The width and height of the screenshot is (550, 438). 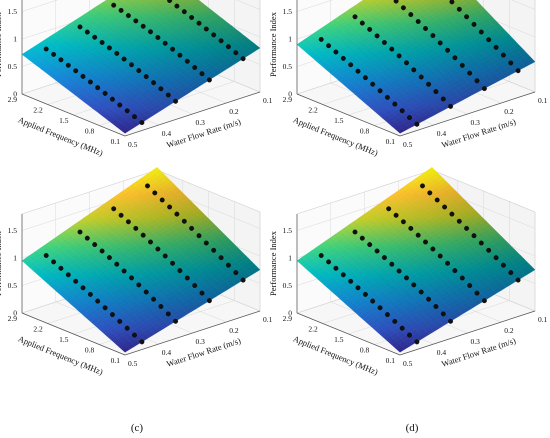 What do you see at coordinates (339, 339) in the screenshot?
I see `y-tick-label: 1.5` at bounding box center [339, 339].